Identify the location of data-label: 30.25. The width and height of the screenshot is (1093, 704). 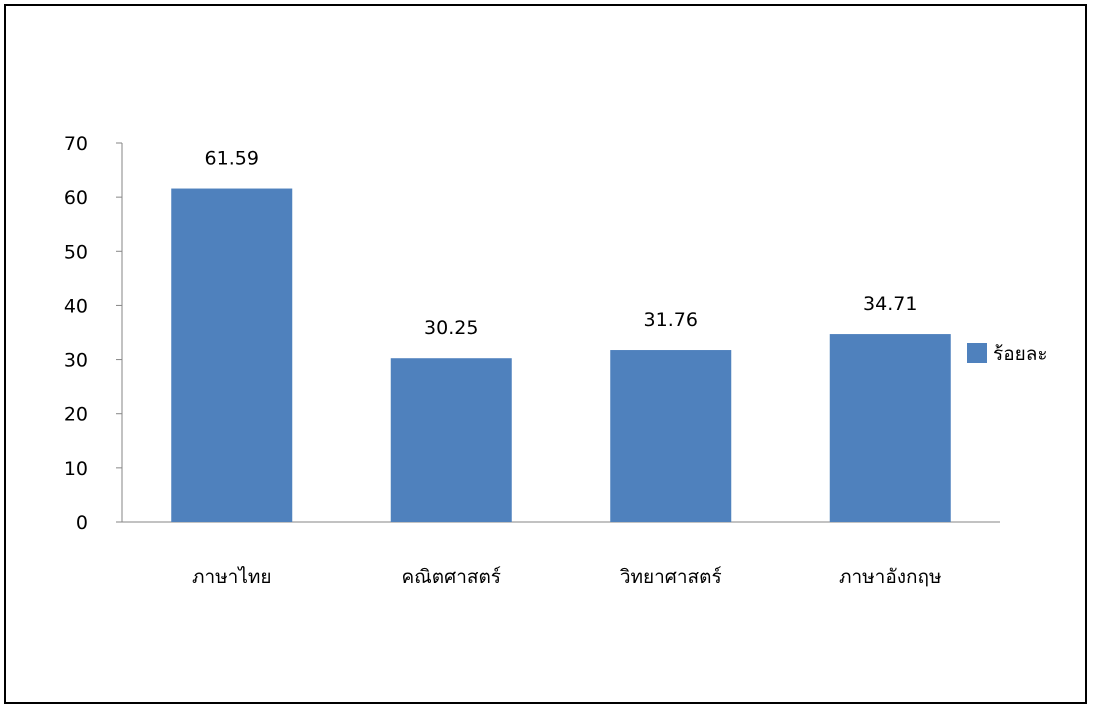
(451, 328).